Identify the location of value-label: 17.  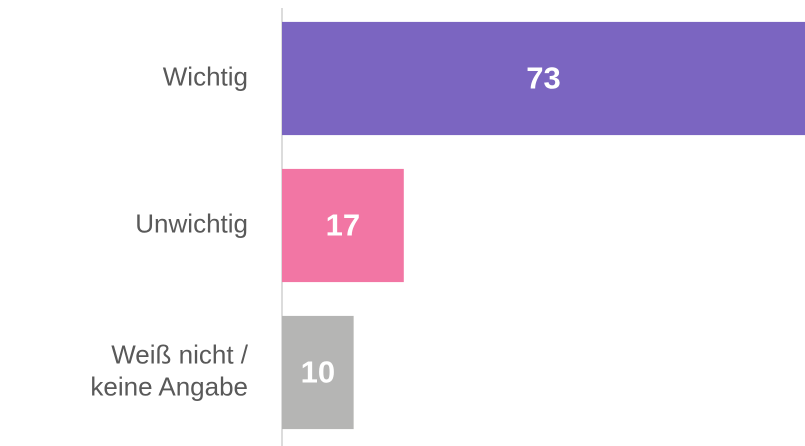
(343, 225).